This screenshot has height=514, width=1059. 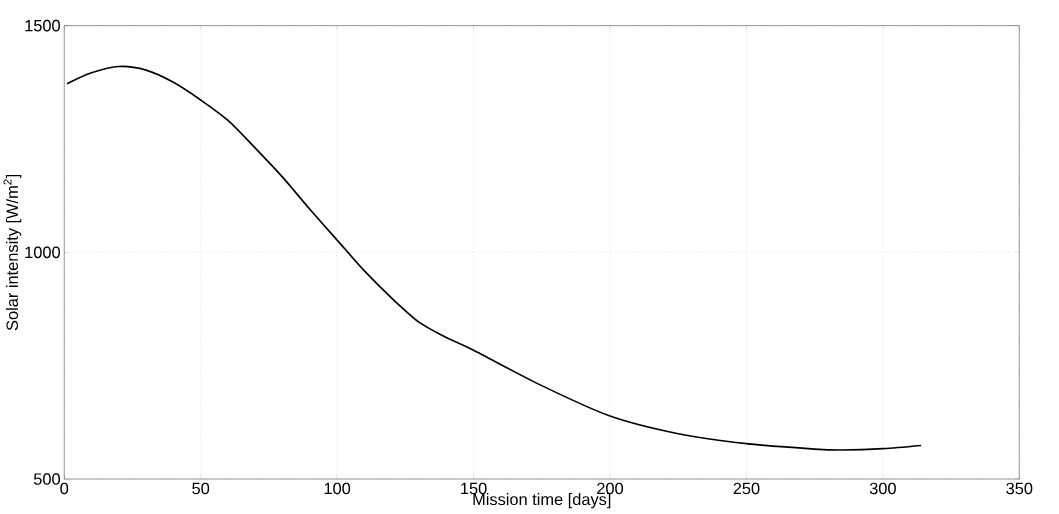 I want to click on x-tick-label: 100, so click(x=337, y=488).